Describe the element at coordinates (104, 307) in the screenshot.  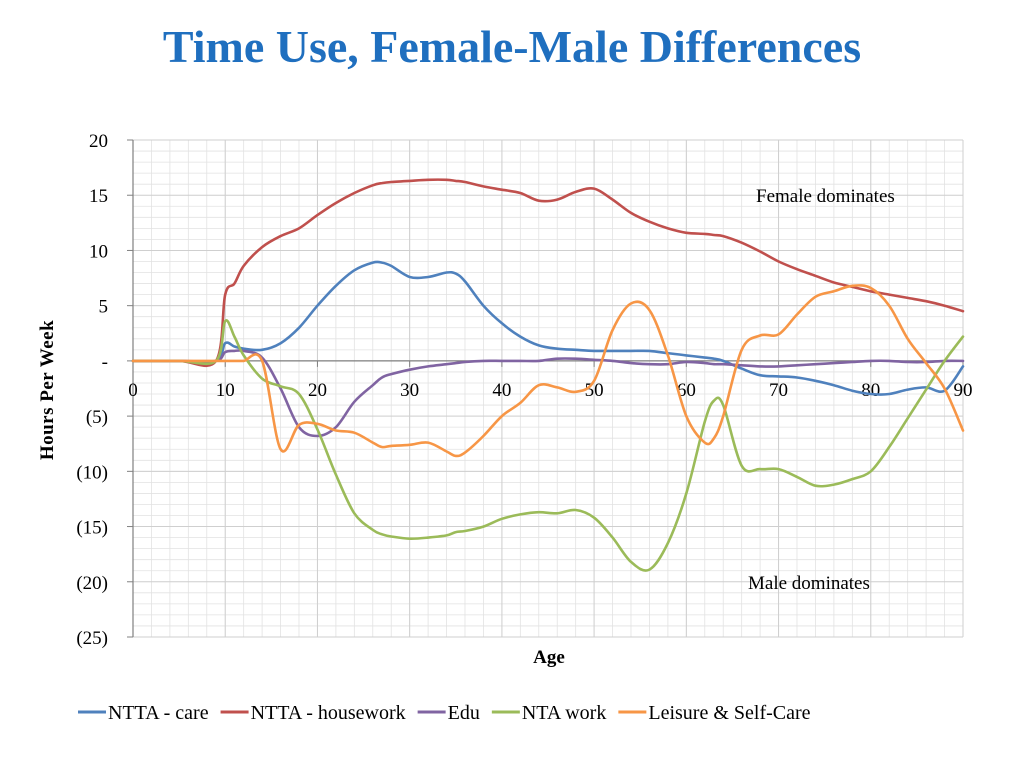
I see `y-tick-label: 5` at that location.